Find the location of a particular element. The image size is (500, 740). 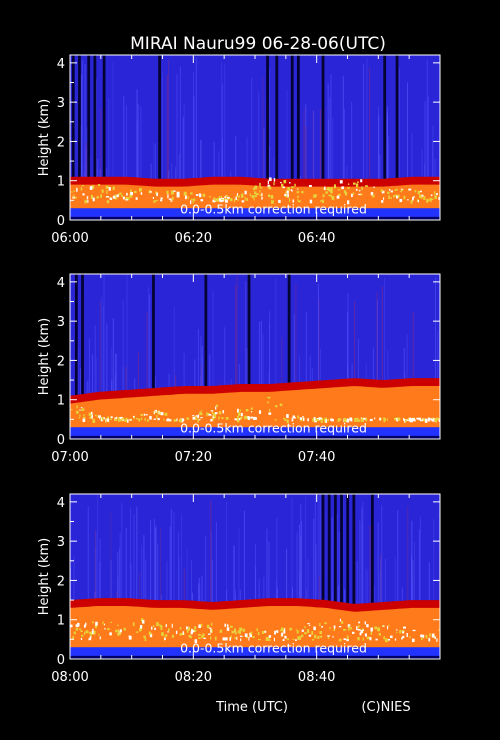

signal-gap is located at coordinates (372, 559).